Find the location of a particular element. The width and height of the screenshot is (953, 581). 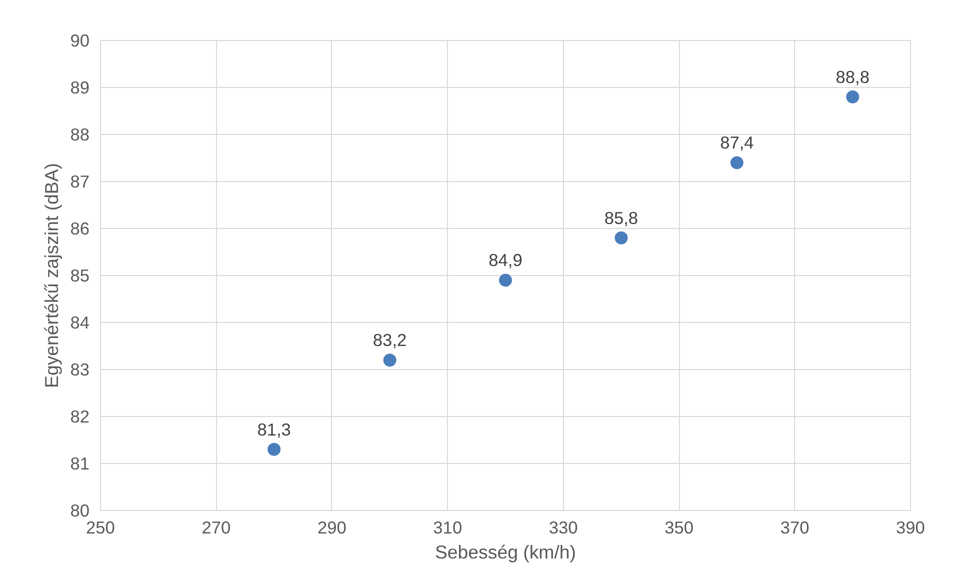

data-label: 84,9 is located at coordinates (505, 260).